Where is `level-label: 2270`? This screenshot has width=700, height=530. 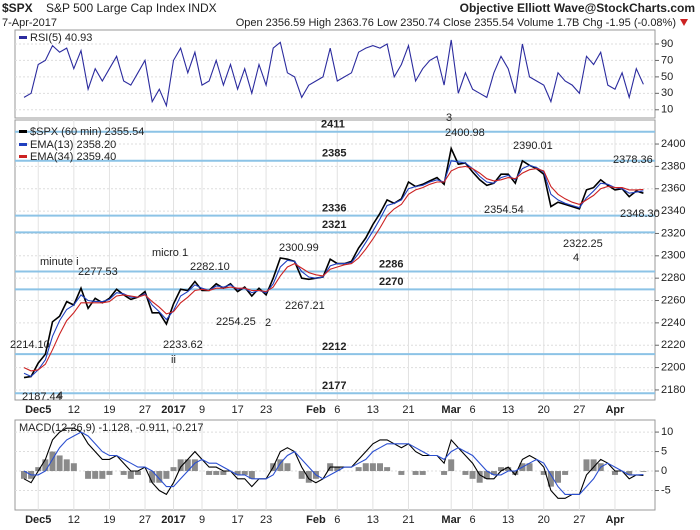
level-label: 2270 is located at coordinates (391, 282).